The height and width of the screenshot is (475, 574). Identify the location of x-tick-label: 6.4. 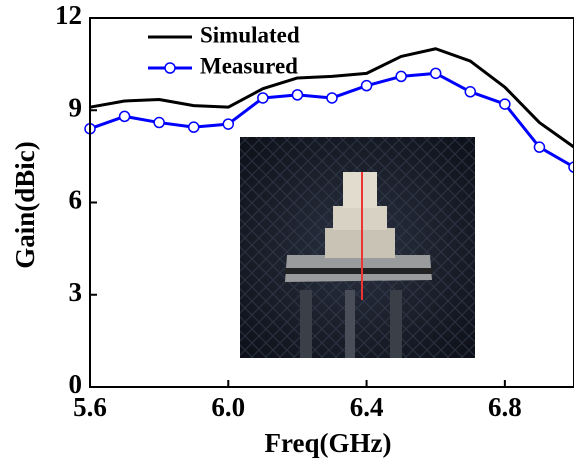
(367, 407).